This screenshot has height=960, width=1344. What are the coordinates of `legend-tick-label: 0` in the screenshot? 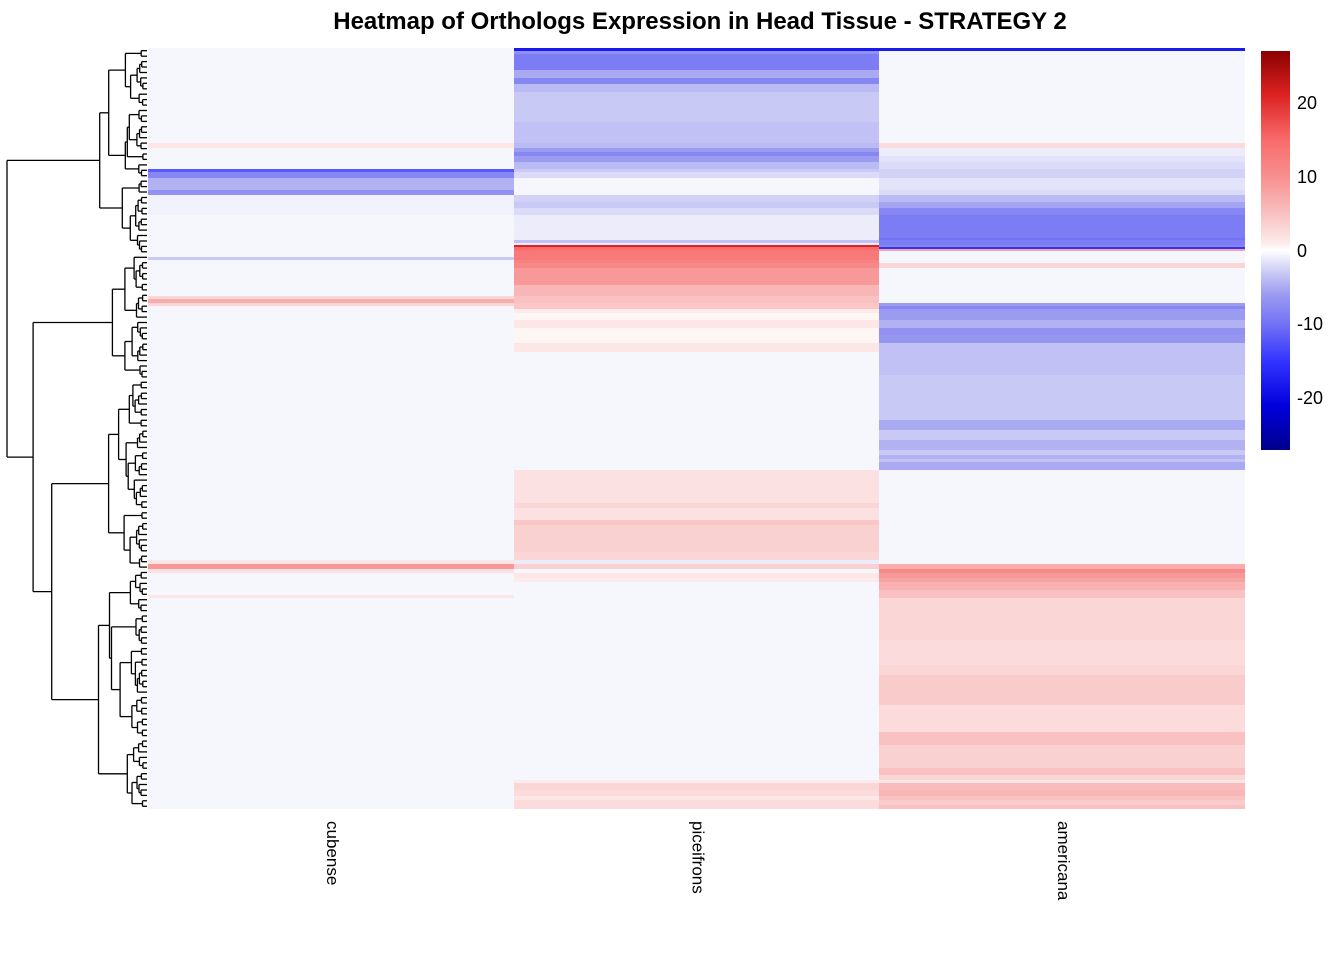 It's located at (1302, 250).